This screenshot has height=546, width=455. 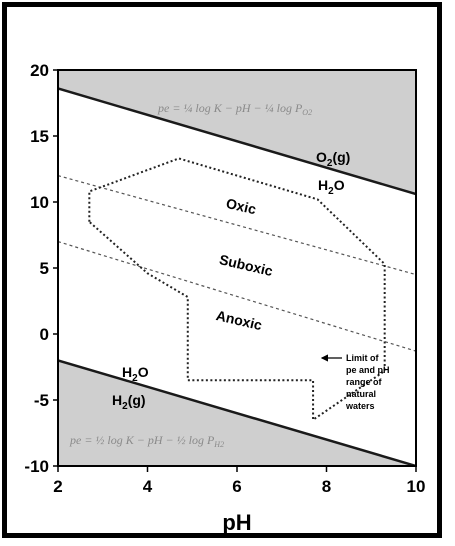 I want to click on anoxic-label: Anoxic, so click(x=239, y=320).